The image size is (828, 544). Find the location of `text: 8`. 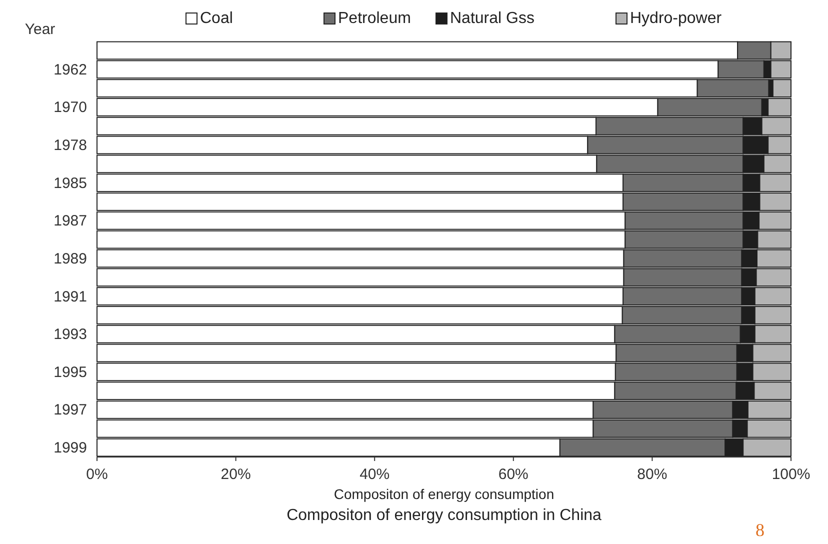

text: 8 is located at coordinates (760, 530).